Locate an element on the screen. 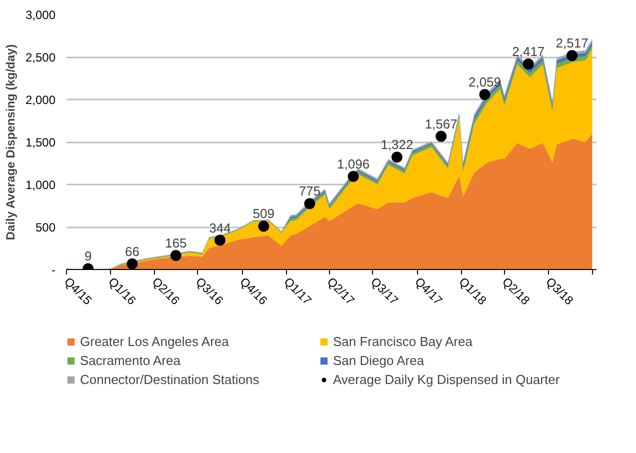  legend-label: Greater Los Angeles Area is located at coordinates (155, 341).